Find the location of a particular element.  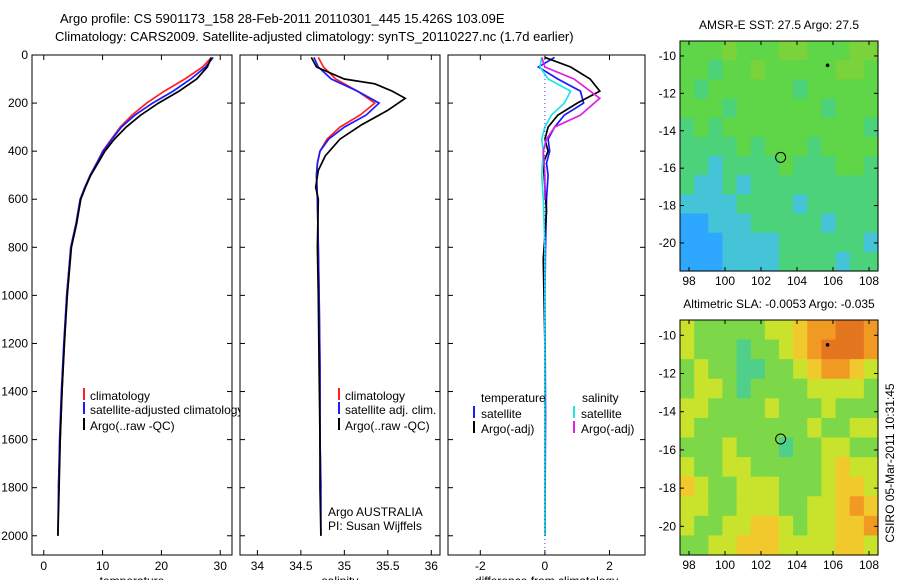

x-tick-label: 35 is located at coordinates (345, 566).